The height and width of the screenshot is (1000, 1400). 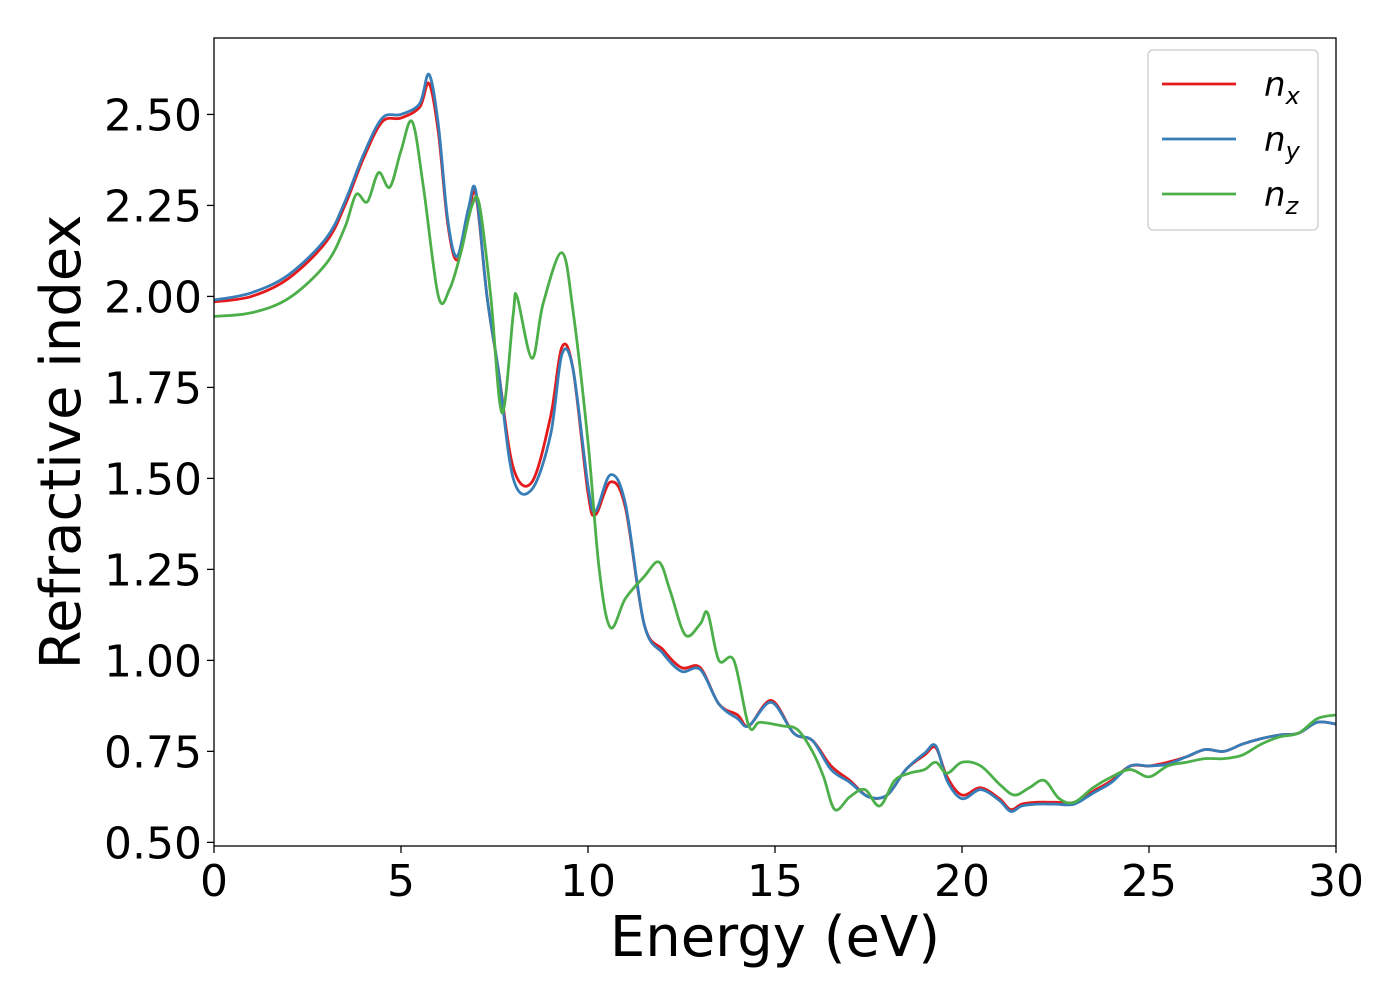 What do you see at coordinates (1149, 881) in the screenshot?
I see `x-tick-label: 25` at bounding box center [1149, 881].